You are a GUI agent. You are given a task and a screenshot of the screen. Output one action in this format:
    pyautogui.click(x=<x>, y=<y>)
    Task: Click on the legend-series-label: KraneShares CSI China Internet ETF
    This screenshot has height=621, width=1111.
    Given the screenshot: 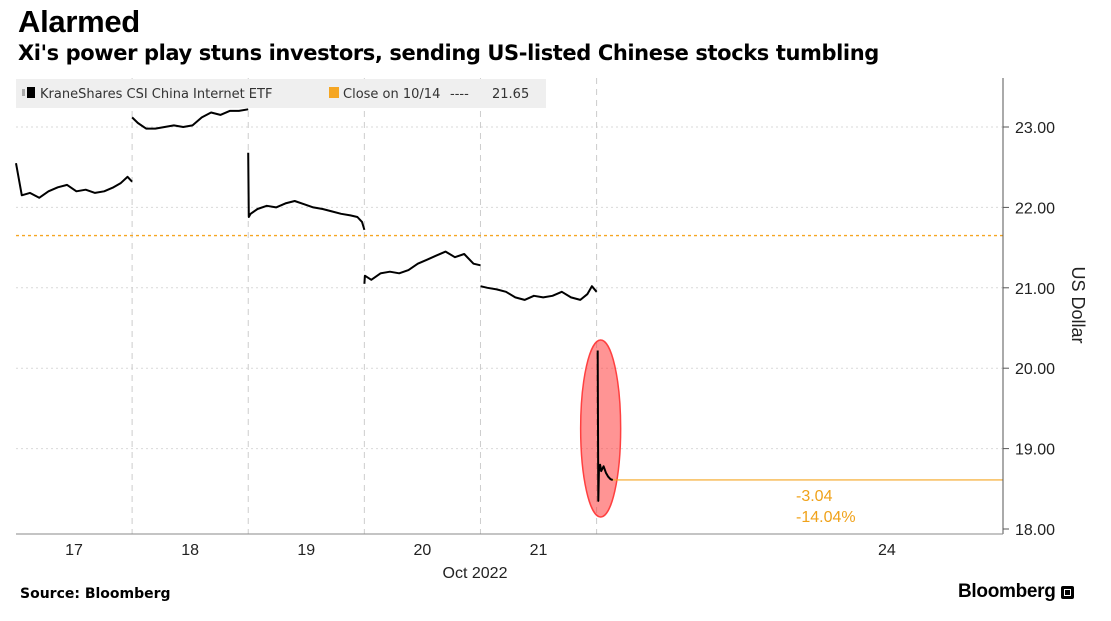 What is the action you would take?
    pyautogui.click(x=156, y=94)
    